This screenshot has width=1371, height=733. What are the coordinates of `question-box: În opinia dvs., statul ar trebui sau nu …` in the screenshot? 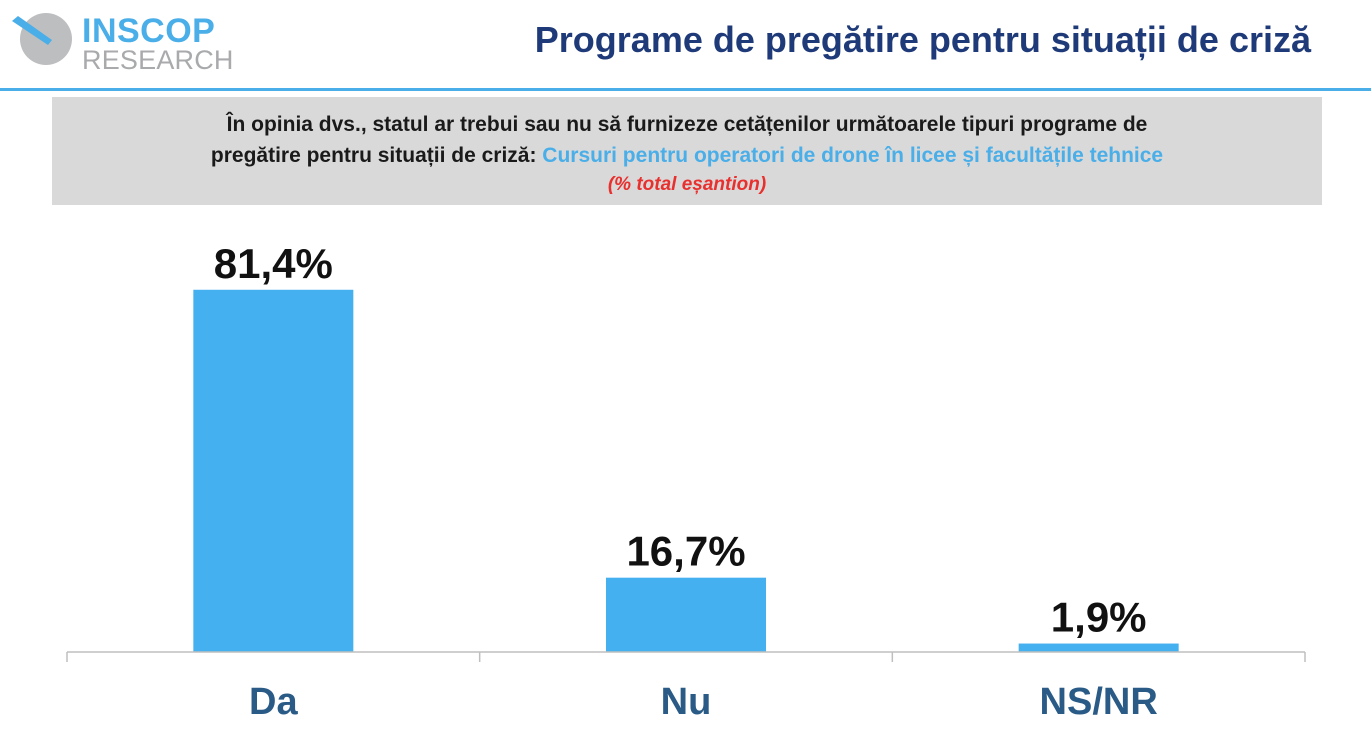 It's located at (687, 151).